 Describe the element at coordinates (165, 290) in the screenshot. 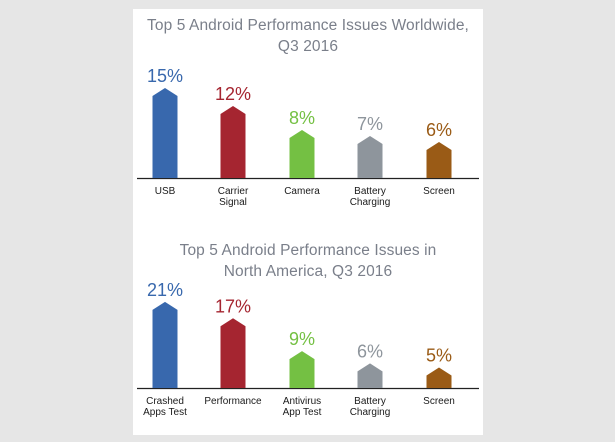

I see `data-label: 21%` at that location.